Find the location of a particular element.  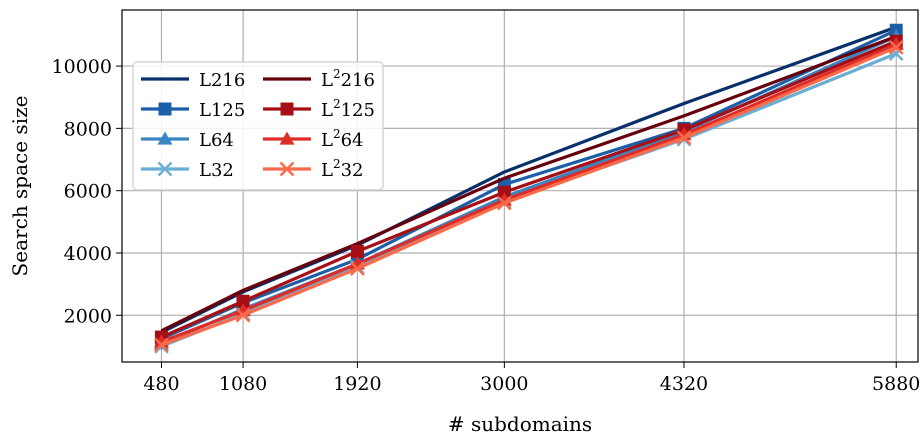

y-tick-label: 2000 is located at coordinates (88, 316).